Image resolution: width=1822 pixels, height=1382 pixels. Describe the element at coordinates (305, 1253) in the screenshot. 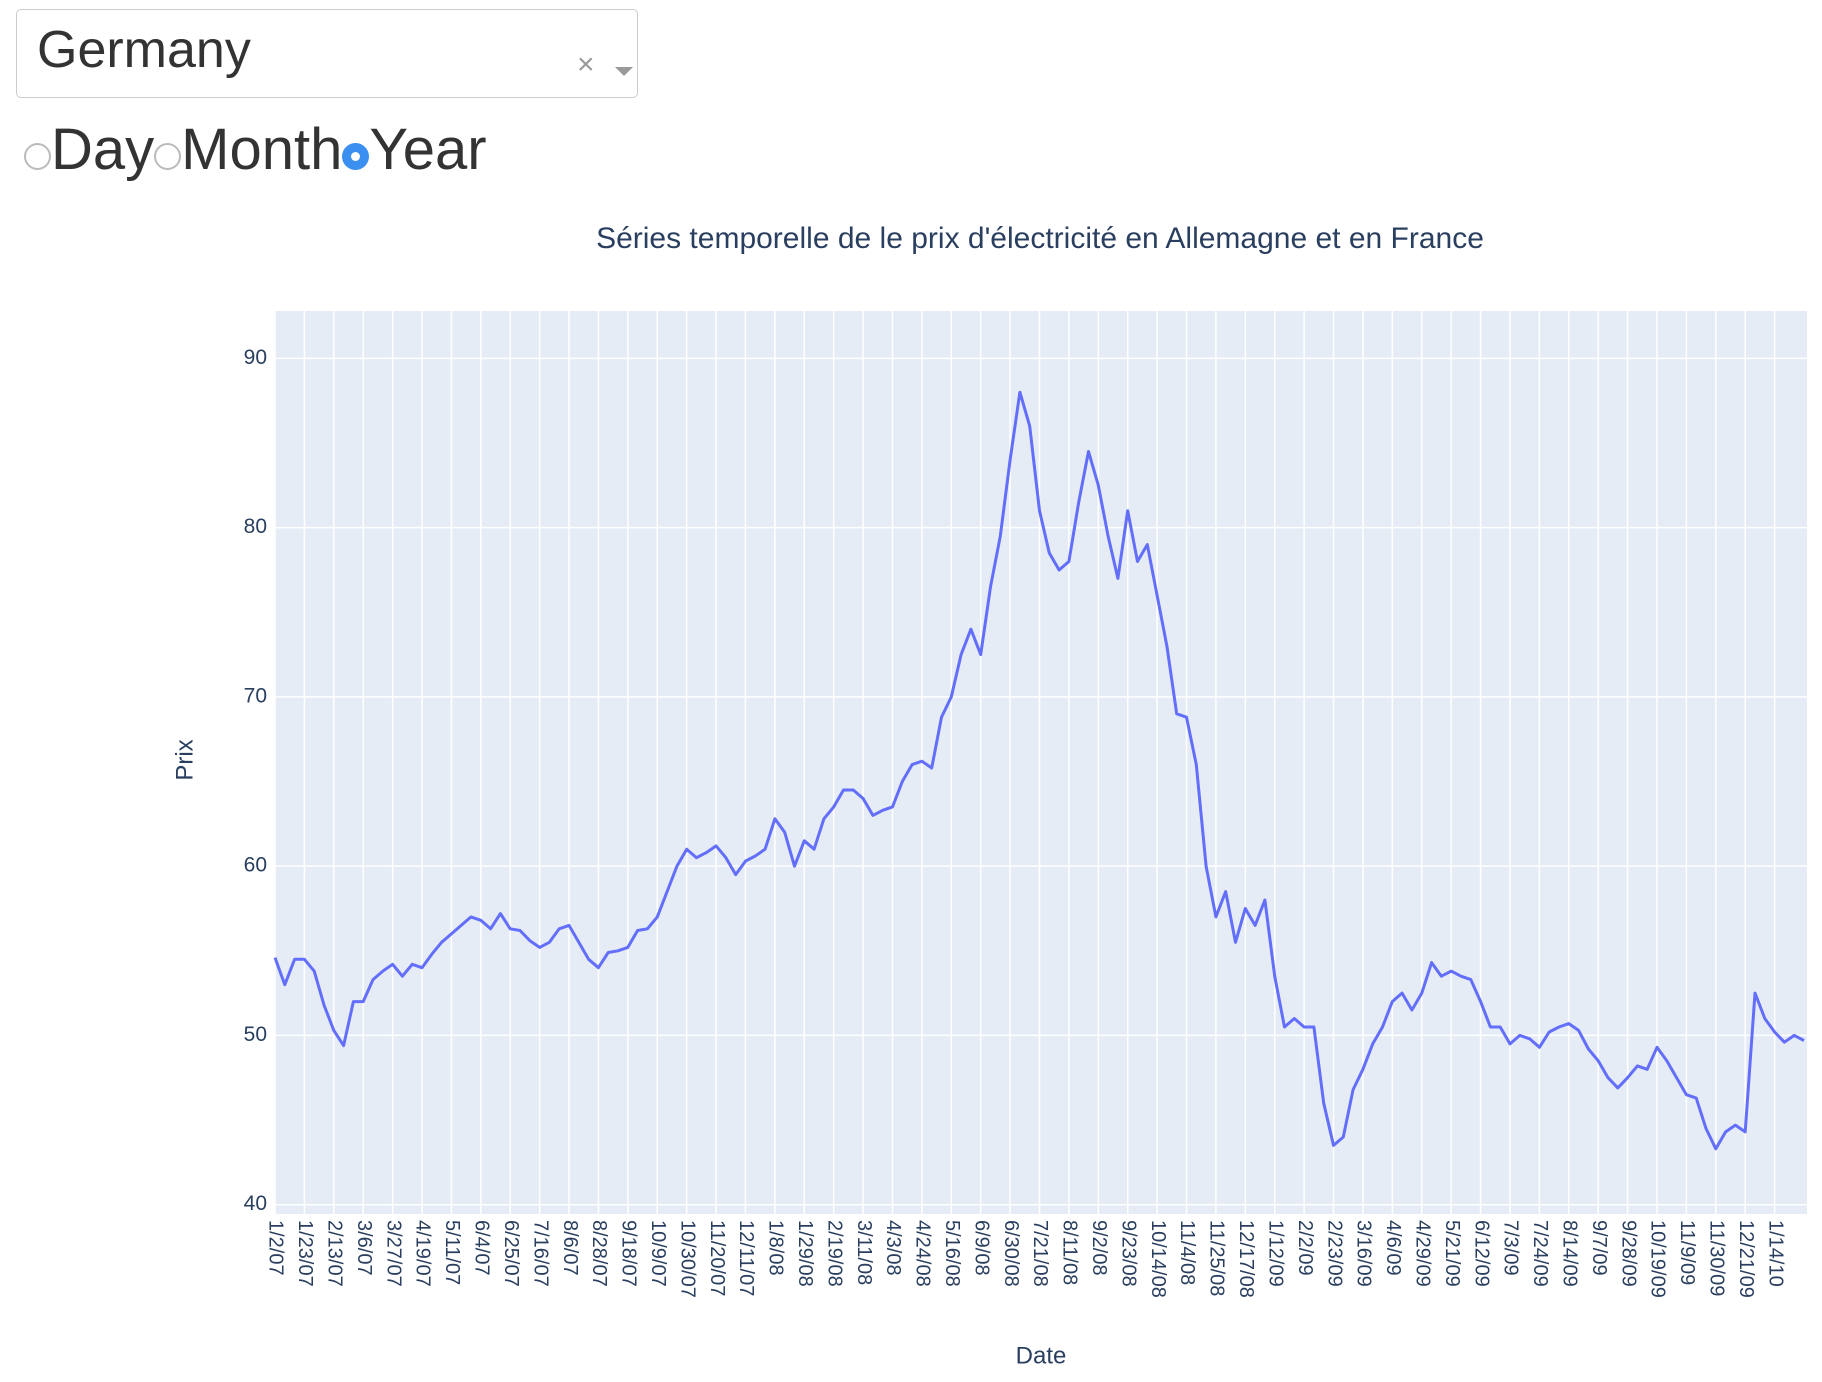

I see `x-tick-label: 1/23/07` at that location.